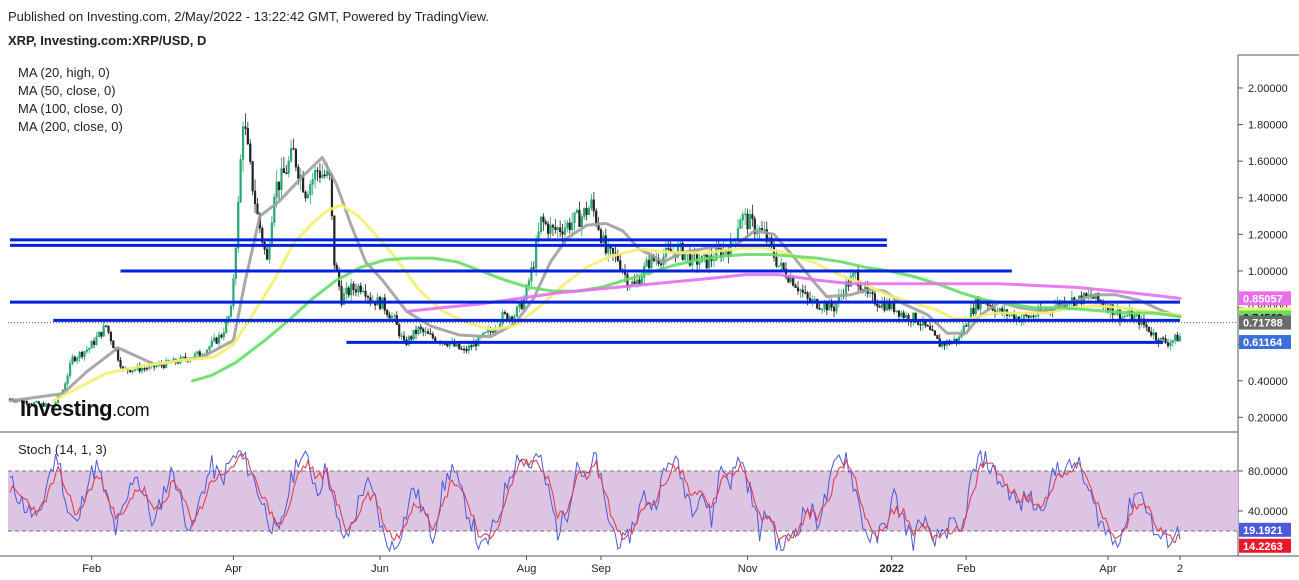 The image size is (1299, 580). What do you see at coordinates (1268, 472) in the screenshot?
I see `stoch-tick-label: 80.0000` at bounding box center [1268, 472].